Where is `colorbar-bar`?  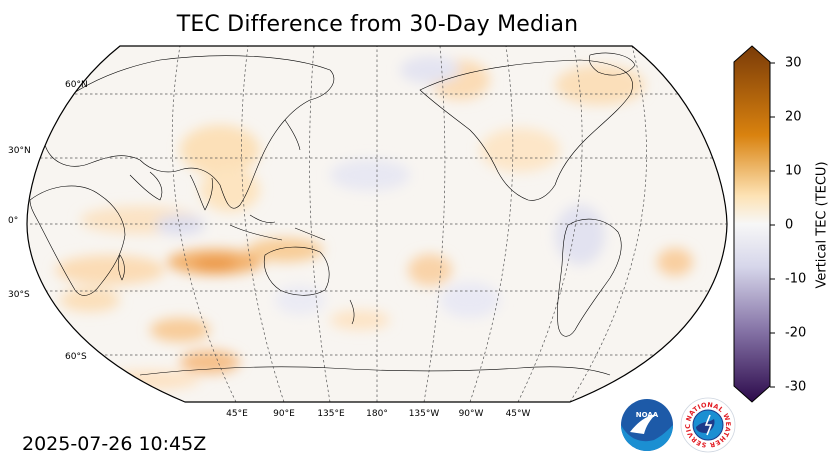 colorbar-bar is located at coordinates (752, 224).